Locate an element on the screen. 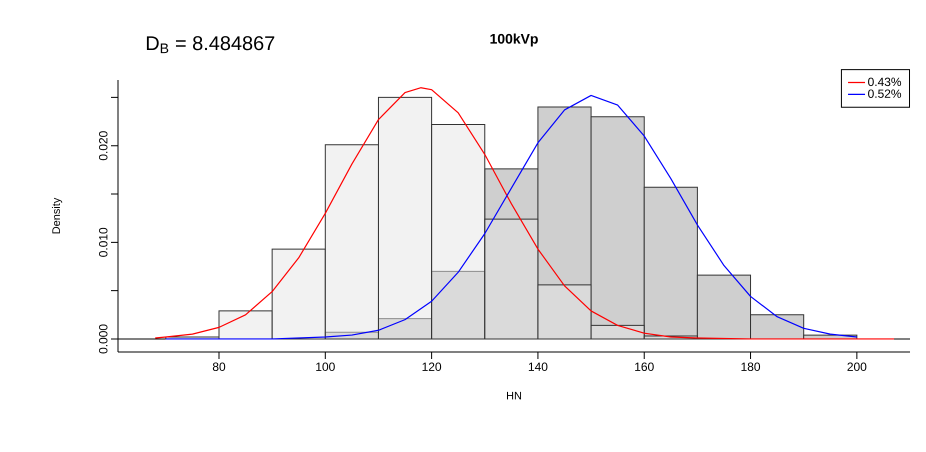 The width and height of the screenshot is (926, 452). text: D$_{B}$ = 8.484867 is located at coordinates (210, 45).